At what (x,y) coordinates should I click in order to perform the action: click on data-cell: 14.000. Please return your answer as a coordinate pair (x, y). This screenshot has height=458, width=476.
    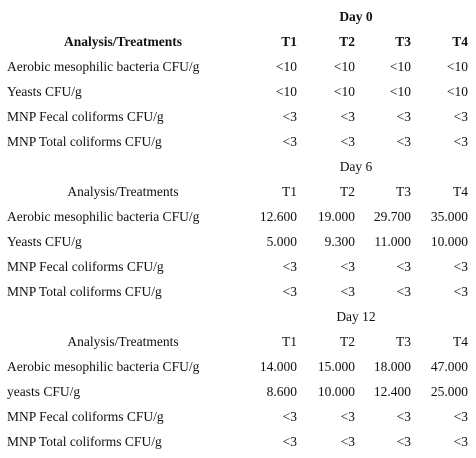
    Looking at the image, I should click on (278, 366).